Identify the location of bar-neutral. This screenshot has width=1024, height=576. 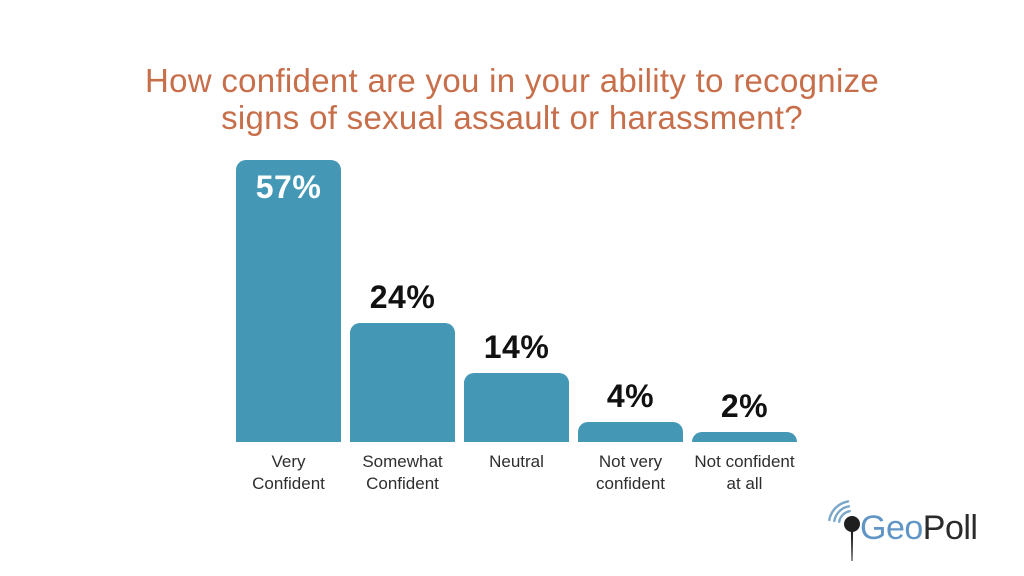
(516, 407).